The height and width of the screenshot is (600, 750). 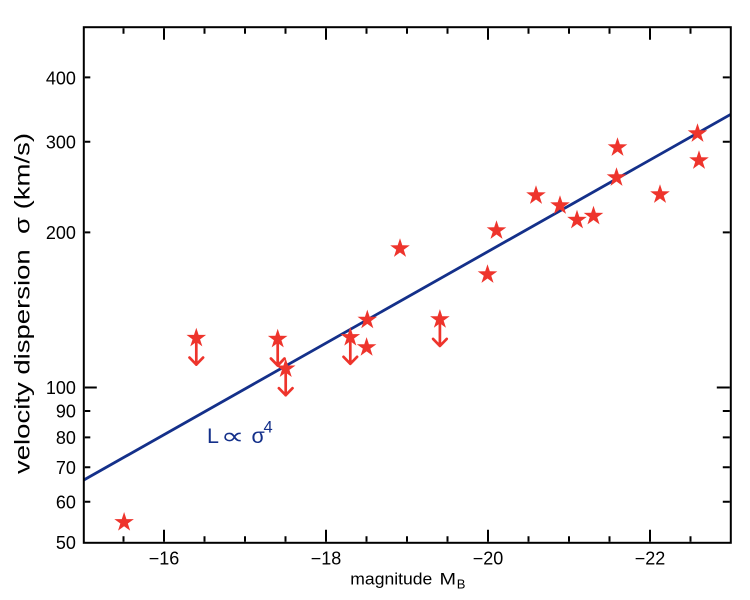 What do you see at coordinates (61, 79) in the screenshot?
I see `svg-text: 400` at bounding box center [61, 79].